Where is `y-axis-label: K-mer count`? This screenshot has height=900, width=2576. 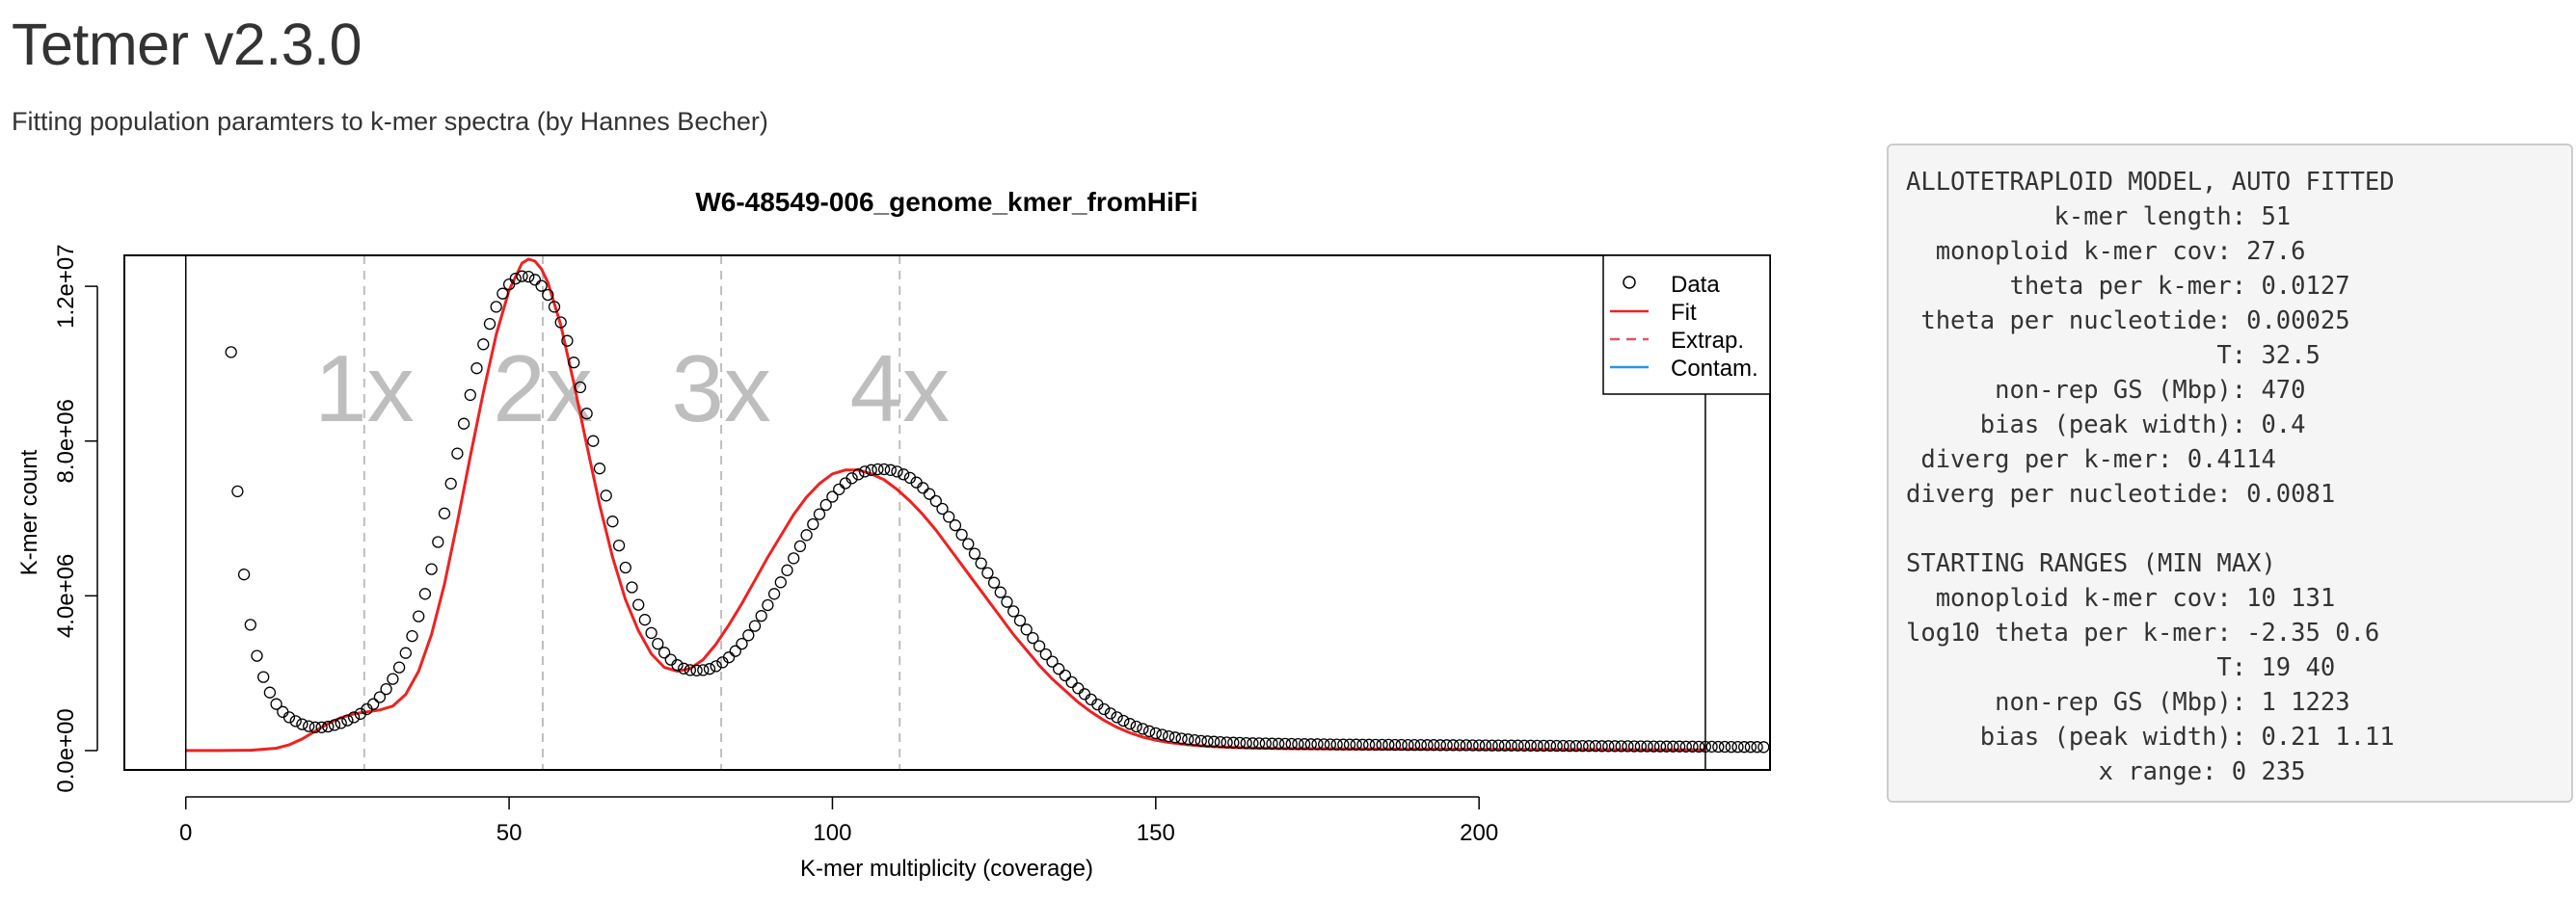 y-axis-label: K-mer count is located at coordinates (29, 512).